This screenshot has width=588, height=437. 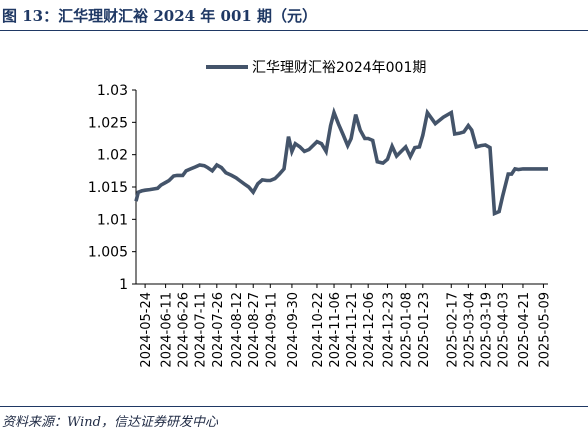 I want to click on x-tick-label: 2025-04-21, so click(x=524, y=330).